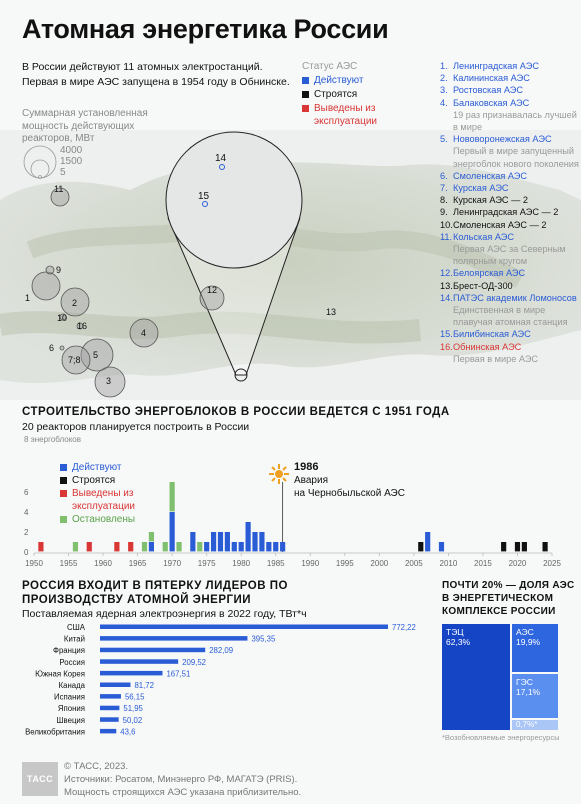 The height and width of the screenshot is (804, 581). I want to click on bar-category-label: Великобритания, so click(55, 731).